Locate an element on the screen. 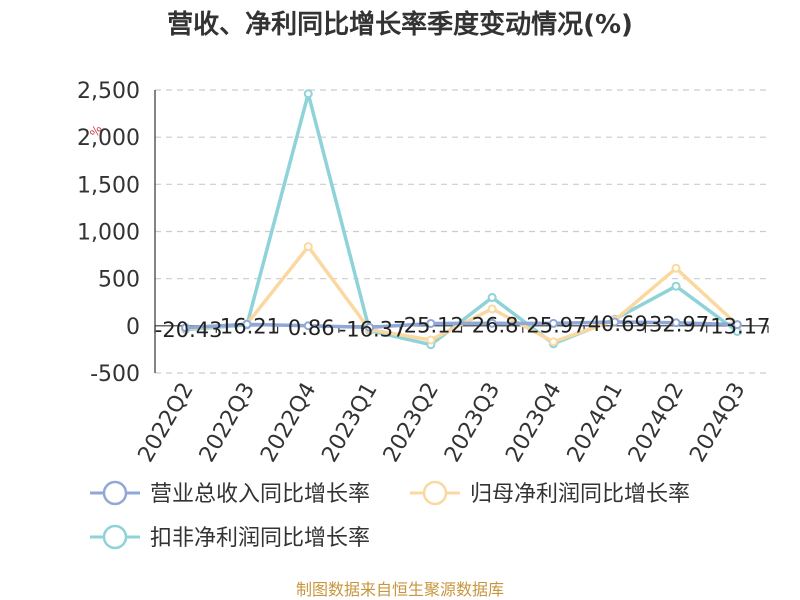 The width and height of the screenshot is (800, 600). data-label: 0.86 is located at coordinates (311, 328).